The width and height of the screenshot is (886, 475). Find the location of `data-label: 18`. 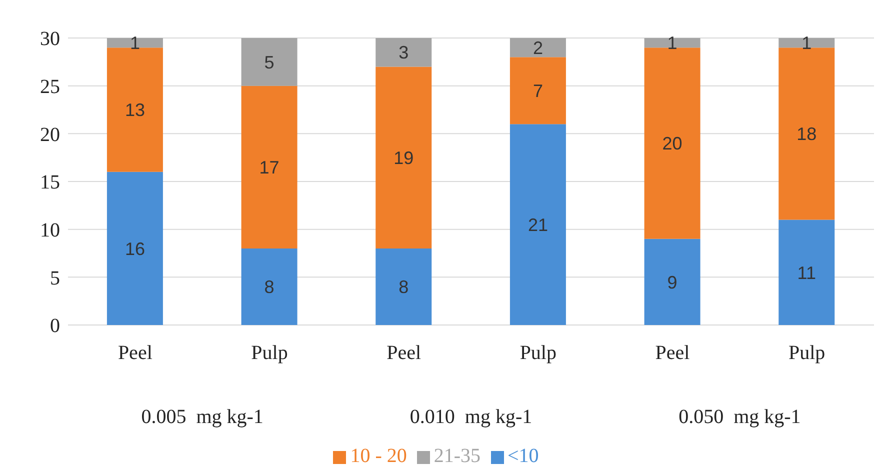

data-label: 18 is located at coordinates (806, 134).